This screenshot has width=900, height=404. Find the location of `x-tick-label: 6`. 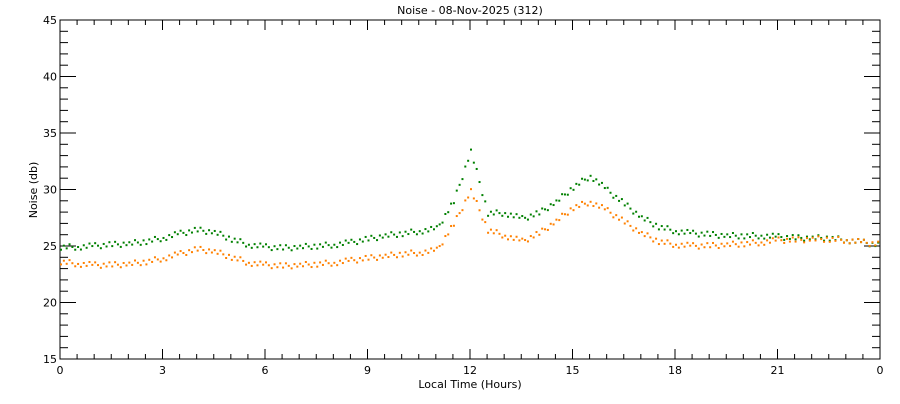

x-tick-label: 6 is located at coordinates (265, 370).